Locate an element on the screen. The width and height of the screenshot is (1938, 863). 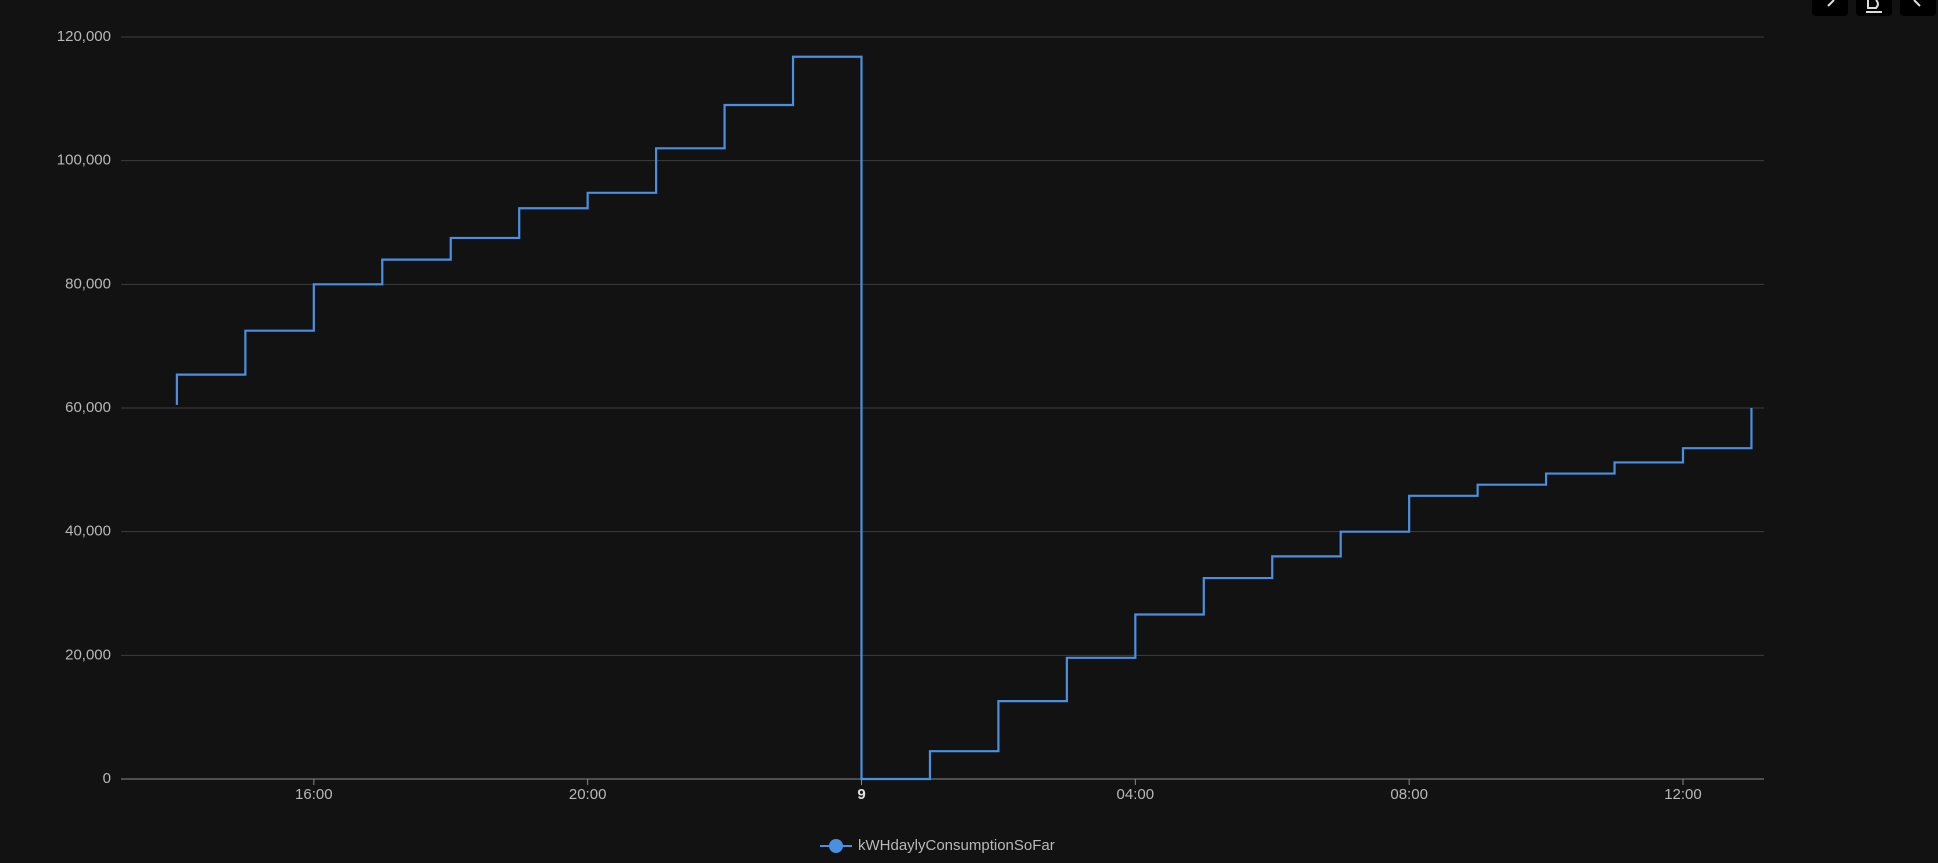
y-tick-label: 100,000 is located at coordinates (84, 160).